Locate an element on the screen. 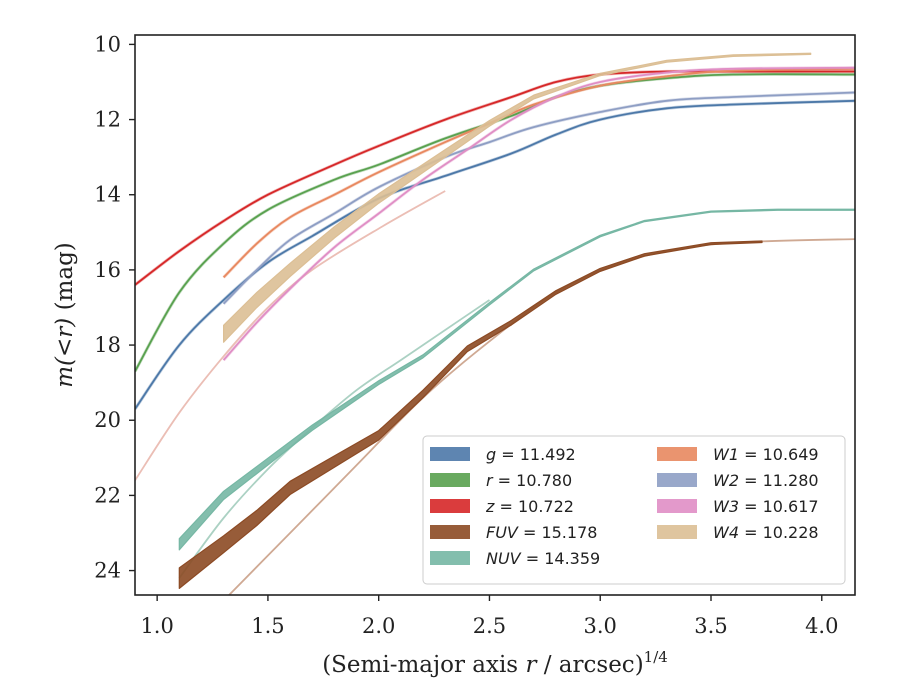 This screenshot has width=900, height=700. y-tick-label: 14 is located at coordinates (107, 195).